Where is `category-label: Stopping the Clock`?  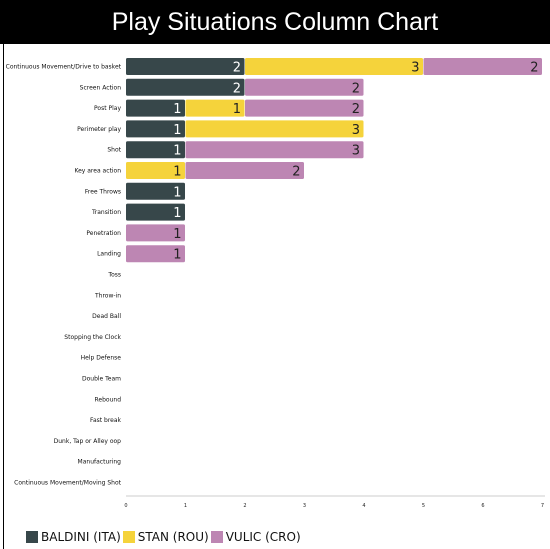
category-label: Stopping the Clock is located at coordinates (92, 337).